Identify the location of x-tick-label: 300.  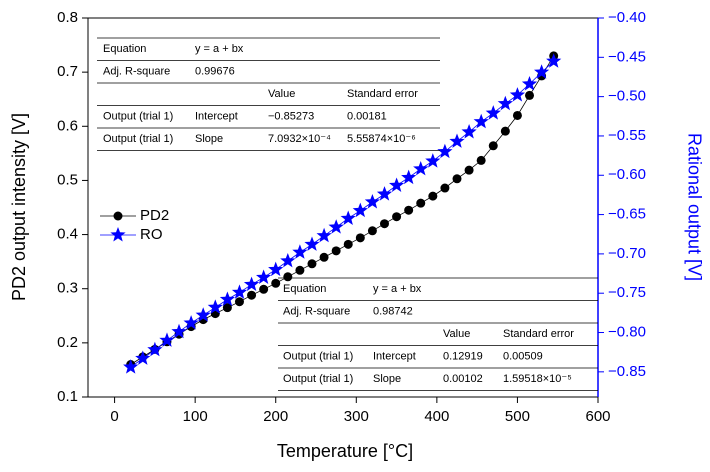
(356, 416).